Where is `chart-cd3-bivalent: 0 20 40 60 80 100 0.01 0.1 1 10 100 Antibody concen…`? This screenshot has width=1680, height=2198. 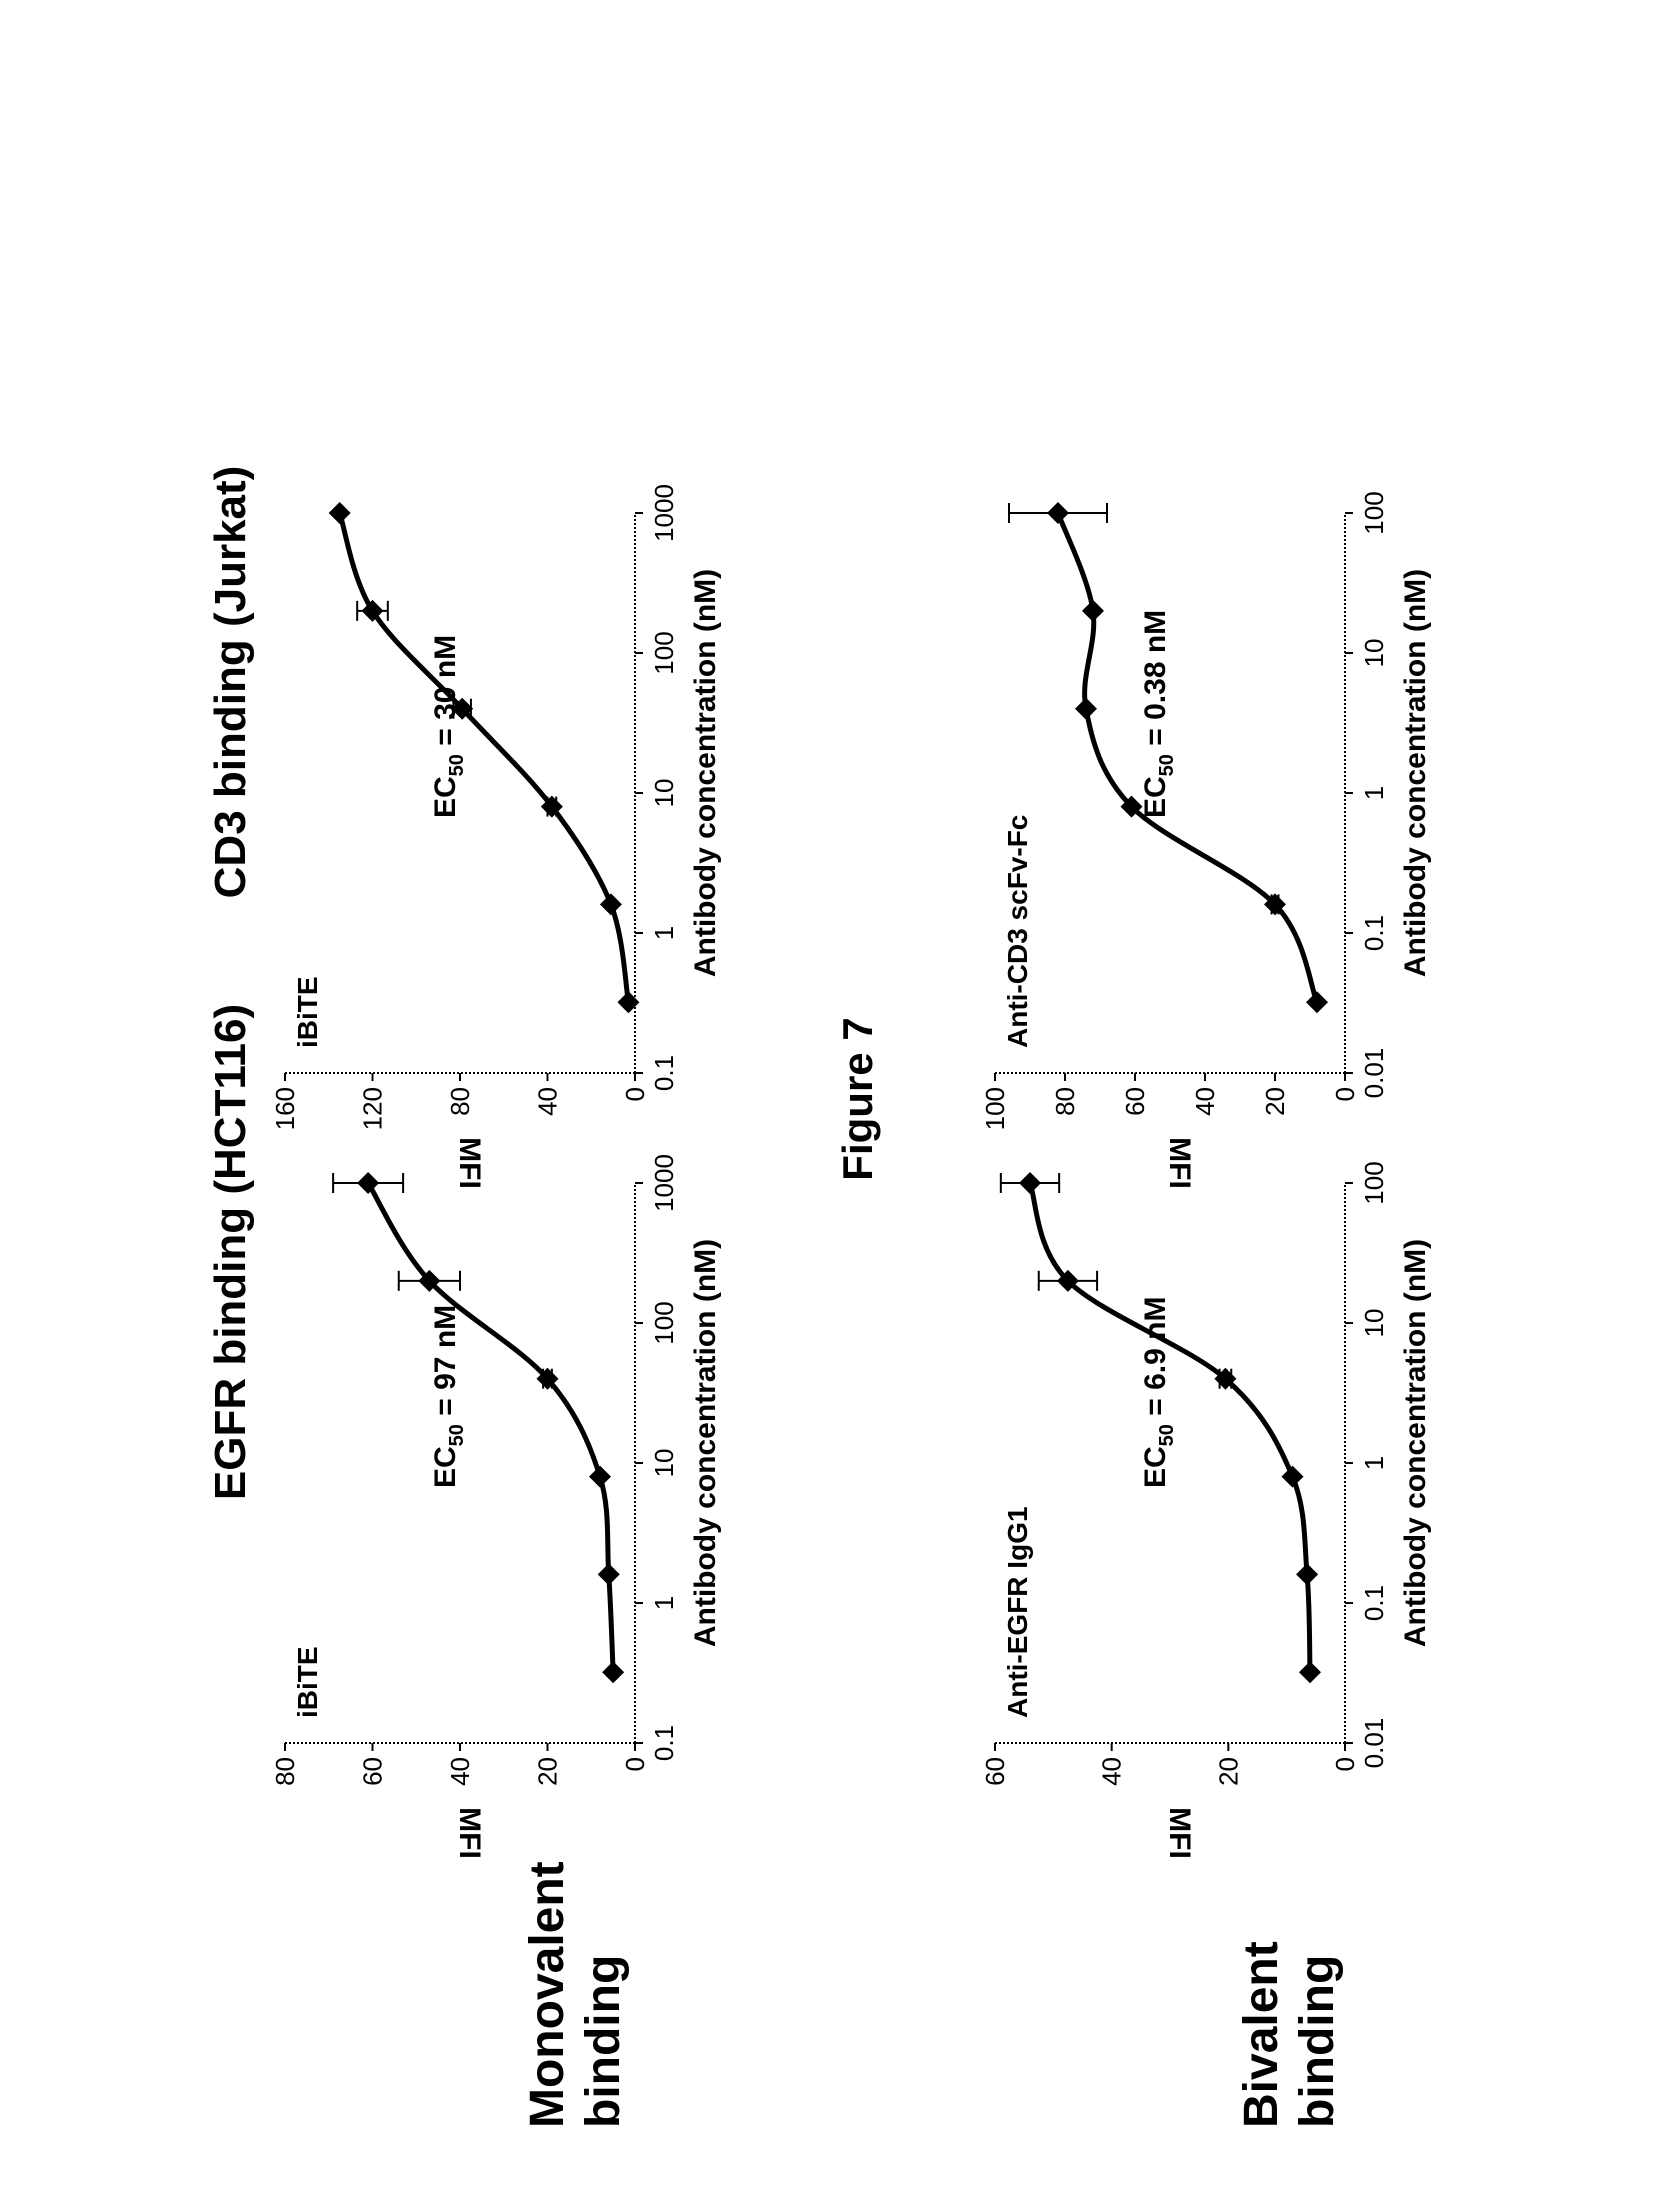 chart-cd3-bivalent: 0 20 40 60 80 100 0.01 0.1 1 10 100 Antibody concen… is located at coordinates (1217, 798).